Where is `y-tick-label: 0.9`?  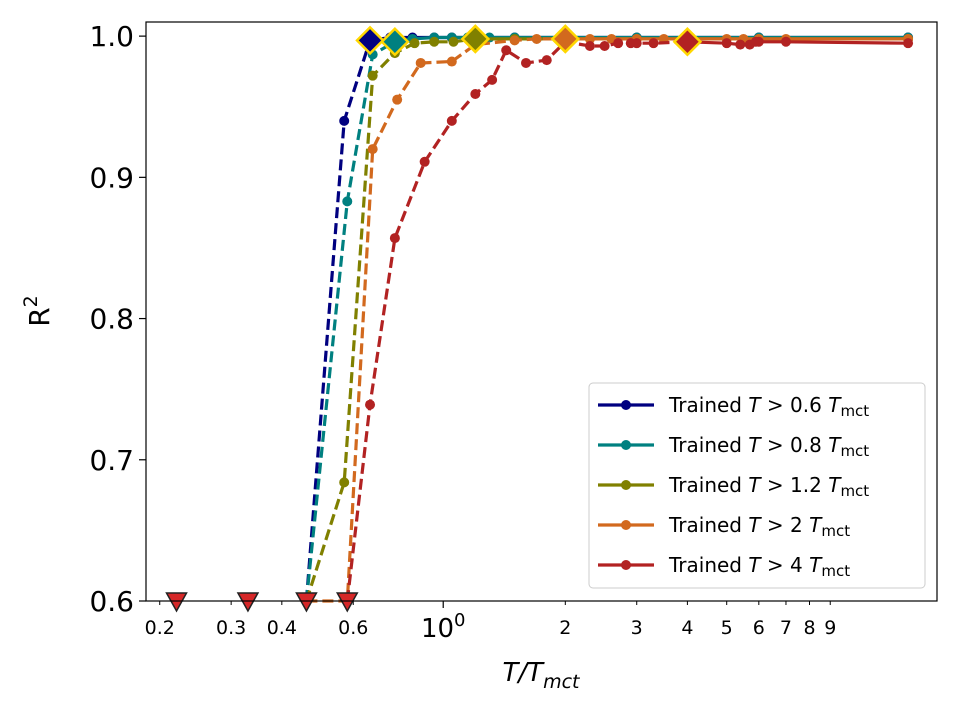 y-tick-label: 0.9 is located at coordinates (111, 177).